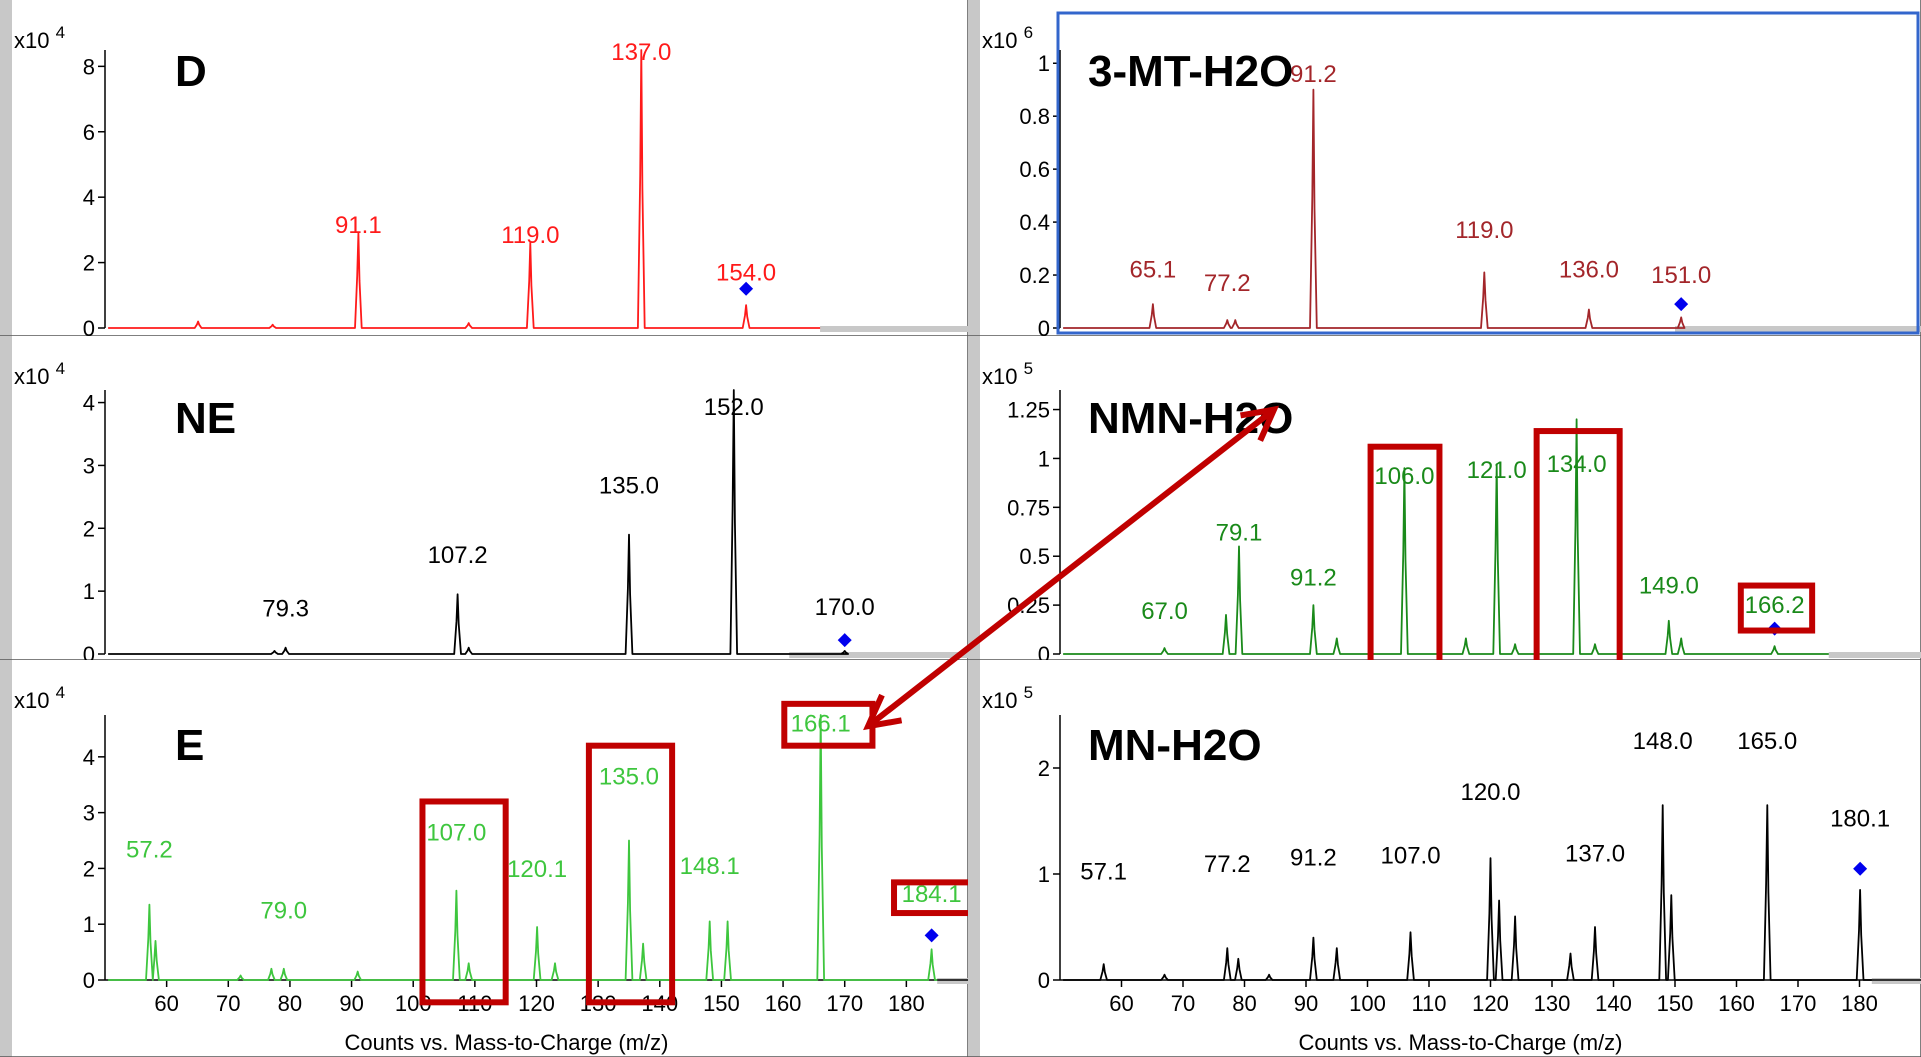  What do you see at coordinates (1239, 533) in the screenshot?
I see `peak-label: 79.1` at bounding box center [1239, 533].